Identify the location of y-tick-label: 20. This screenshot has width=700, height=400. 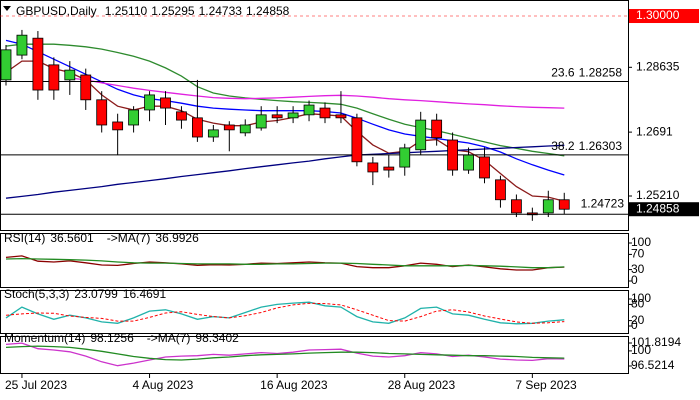
(638, 320).